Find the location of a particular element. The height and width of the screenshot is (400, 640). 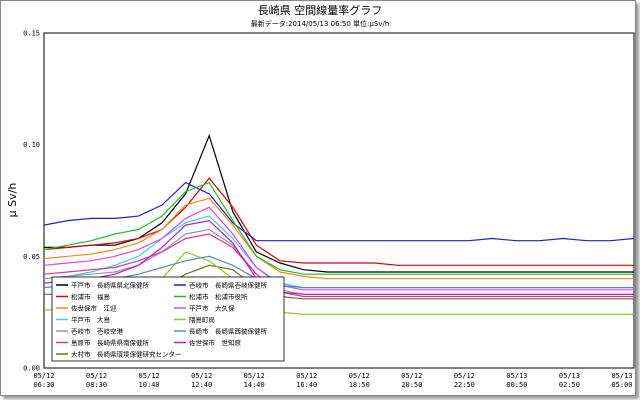

y-tick-label: 0.15 is located at coordinates (31, 34).